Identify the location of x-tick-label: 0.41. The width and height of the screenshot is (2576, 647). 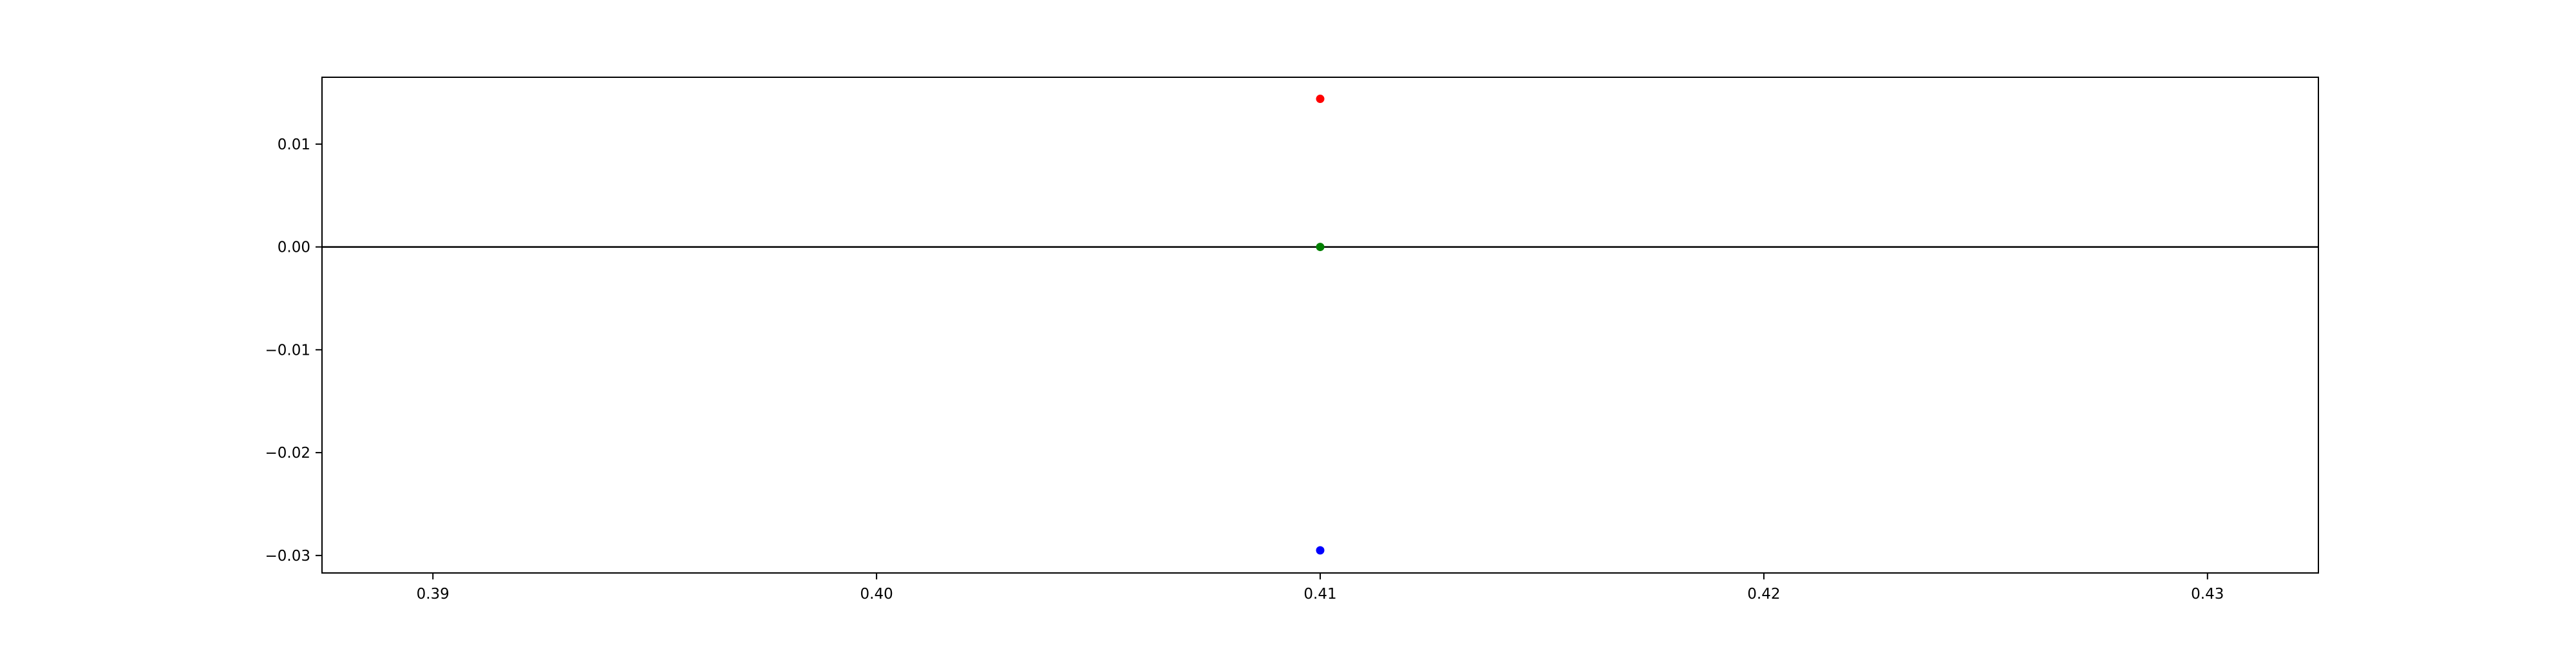
(1319, 594).